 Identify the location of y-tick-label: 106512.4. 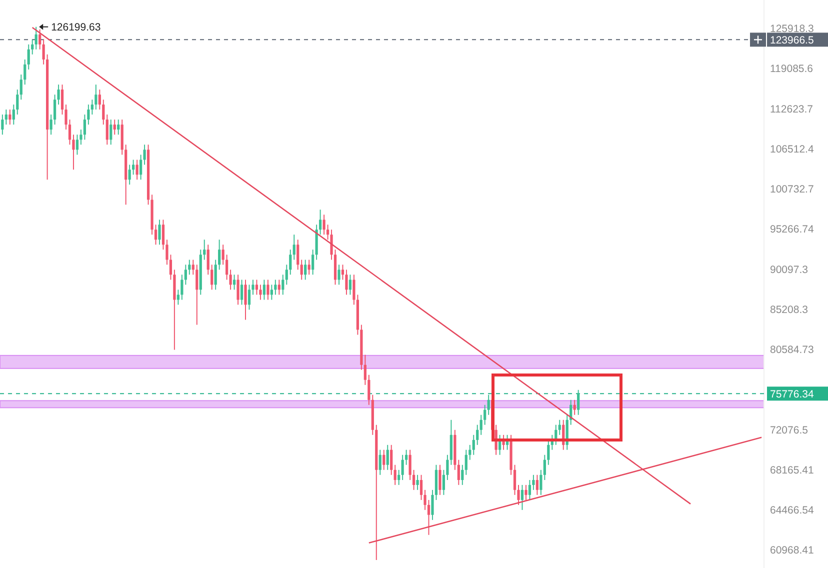
(792, 149).